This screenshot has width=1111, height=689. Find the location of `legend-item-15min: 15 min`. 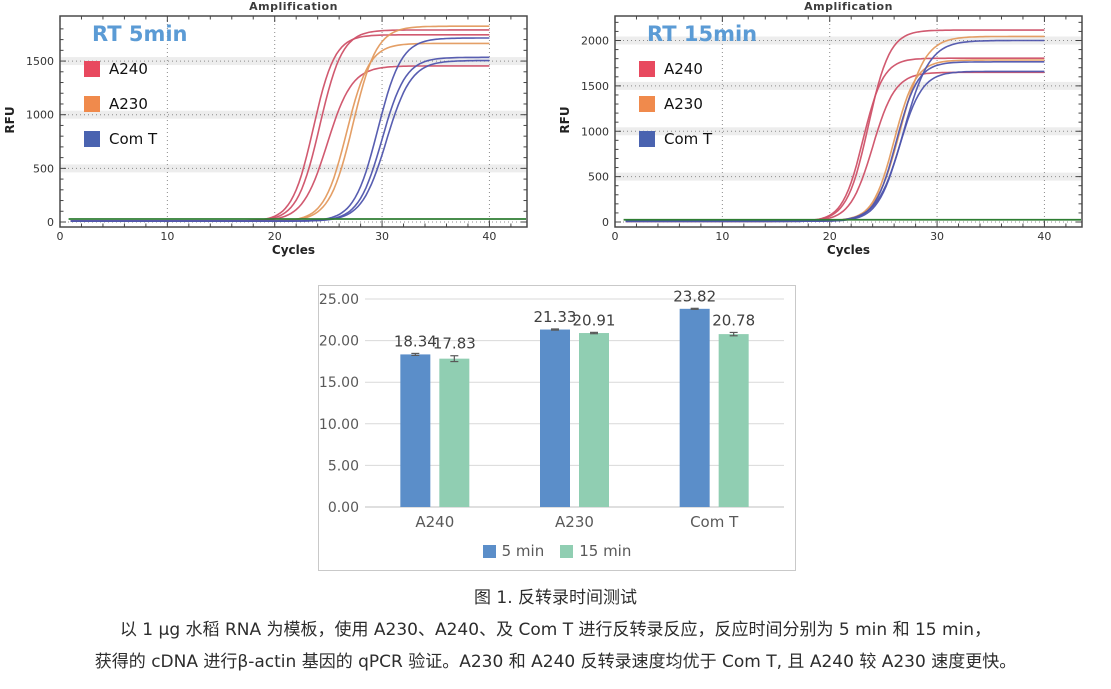

legend-item-15min: 15 min is located at coordinates (595, 551).